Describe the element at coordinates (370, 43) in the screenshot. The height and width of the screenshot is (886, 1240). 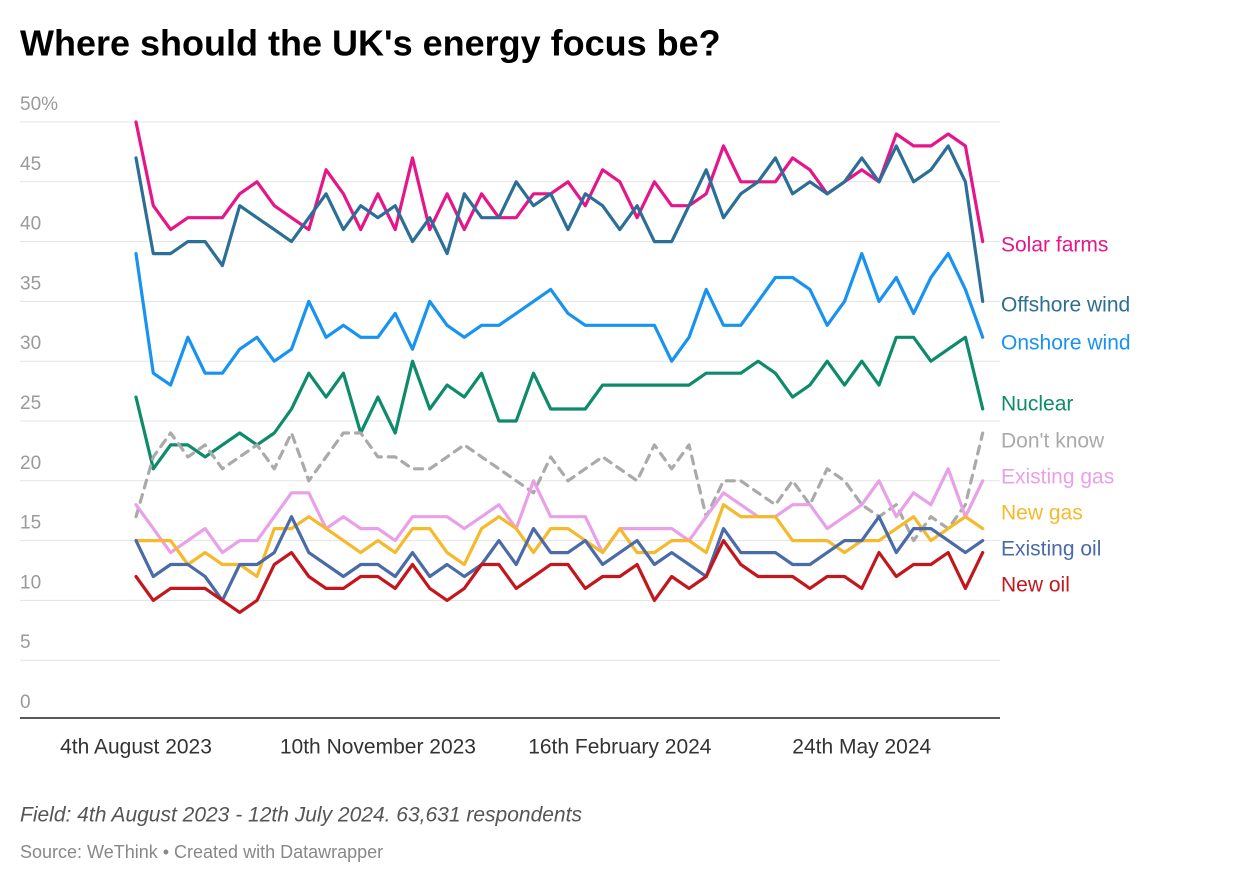
I see `chart-title: Where should the UK's energy focus be?` at that location.